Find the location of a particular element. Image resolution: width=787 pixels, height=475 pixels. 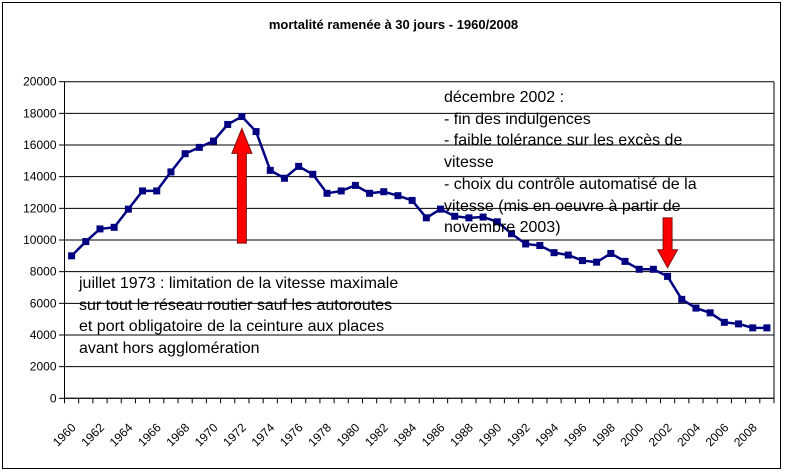

x-tick-label: 1992 is located at coordinates (518, 434).